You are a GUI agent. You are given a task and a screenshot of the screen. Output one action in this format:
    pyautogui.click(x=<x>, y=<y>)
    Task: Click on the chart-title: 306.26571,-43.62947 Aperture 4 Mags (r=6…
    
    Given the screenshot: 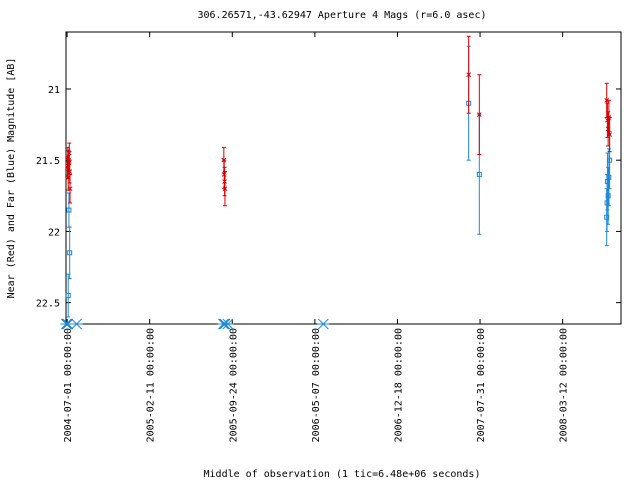 What is the action you would take?
    pyautogui.click(x=342, y=15)
    